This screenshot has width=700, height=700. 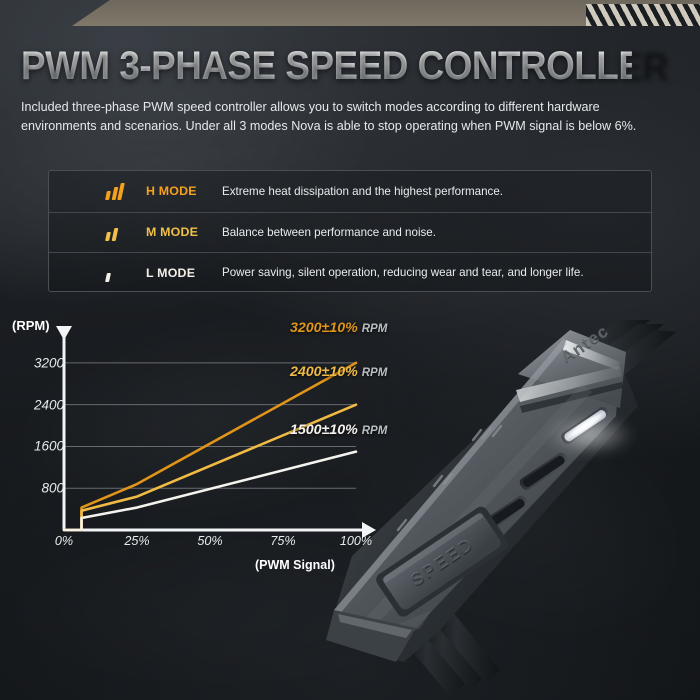 What do you see at coordinates (324, 328) in the screenshot?
I see `series-value: 3200±10%` at bounding box center [324, 328].